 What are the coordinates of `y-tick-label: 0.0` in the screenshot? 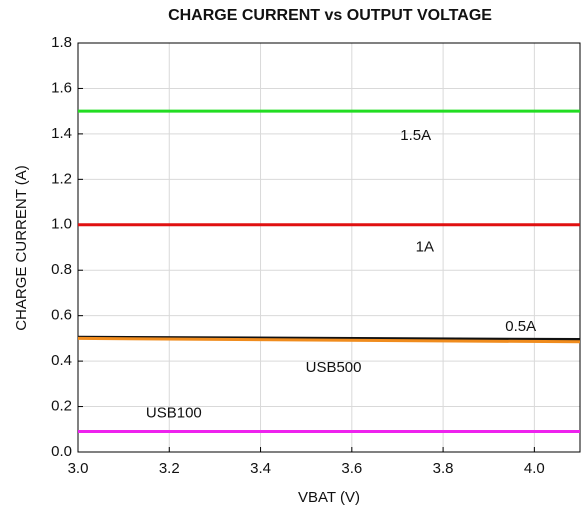 It's located at (61, 451).